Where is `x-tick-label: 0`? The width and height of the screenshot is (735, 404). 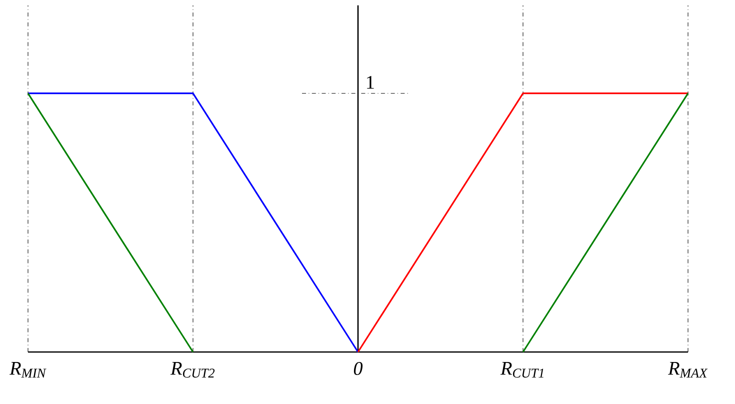
x-tick-label: 0 is located at coordinates (358, 368).